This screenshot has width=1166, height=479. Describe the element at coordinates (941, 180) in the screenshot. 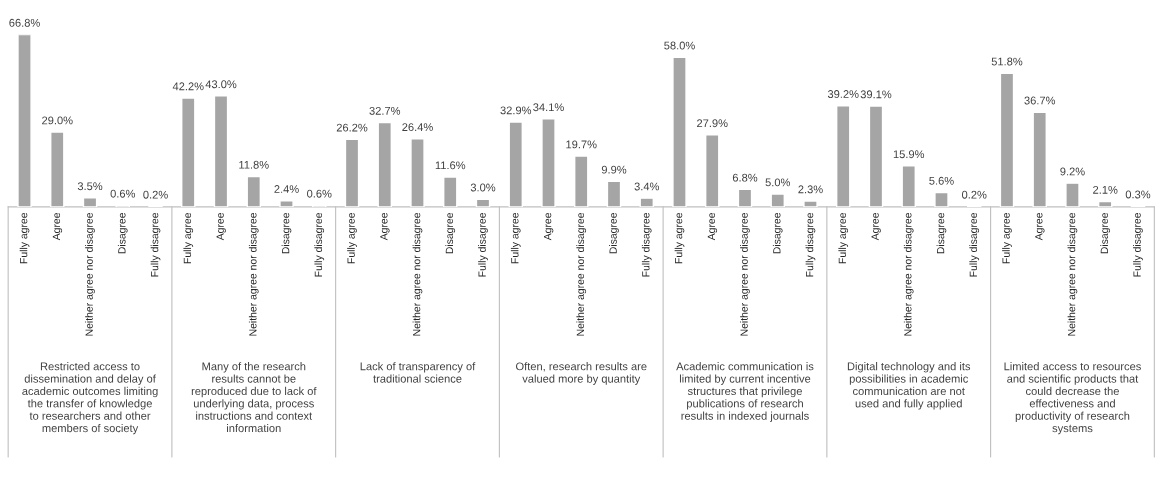

I see `data-label: 5.6%` at that location.